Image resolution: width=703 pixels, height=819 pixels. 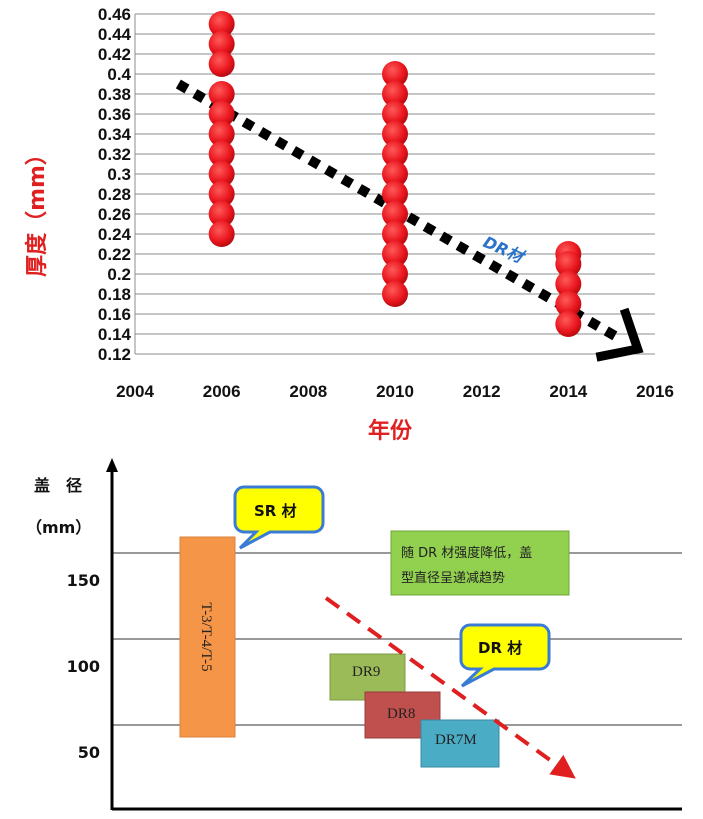 I want to click on chart1-y-tick-label: 0.34, so click(x=115, y=134).